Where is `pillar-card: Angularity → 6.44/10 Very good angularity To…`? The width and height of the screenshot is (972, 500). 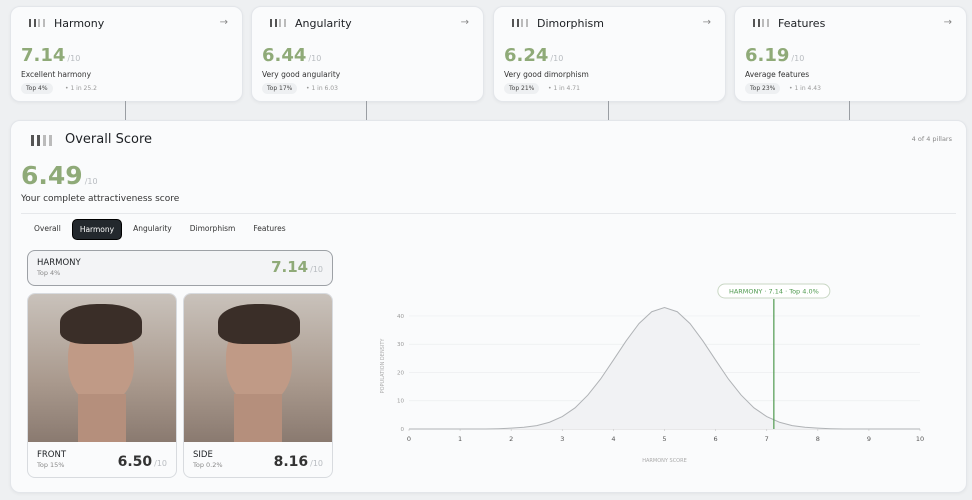 pillar-card: Angularity → 6.44/10 Very good angularity To… is located at coordinates (367, 54).